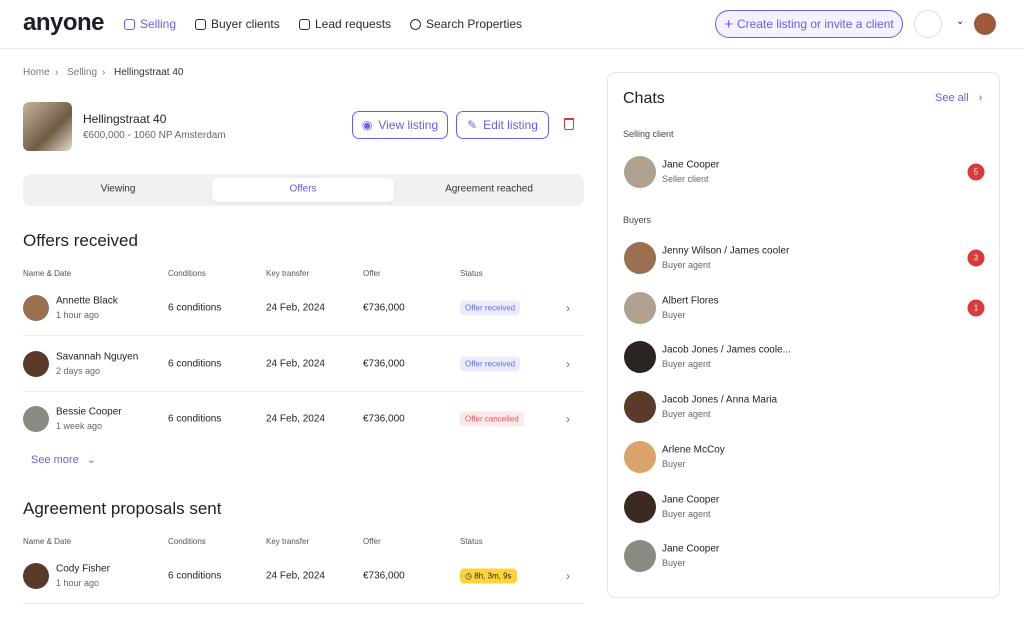 Image resolution: width=1024 pixels, height=621 pixels. What do you see at coordinates (637, 220) in the screenshot?
I see `group-label: Buyers` at bounding box center [637, 220].